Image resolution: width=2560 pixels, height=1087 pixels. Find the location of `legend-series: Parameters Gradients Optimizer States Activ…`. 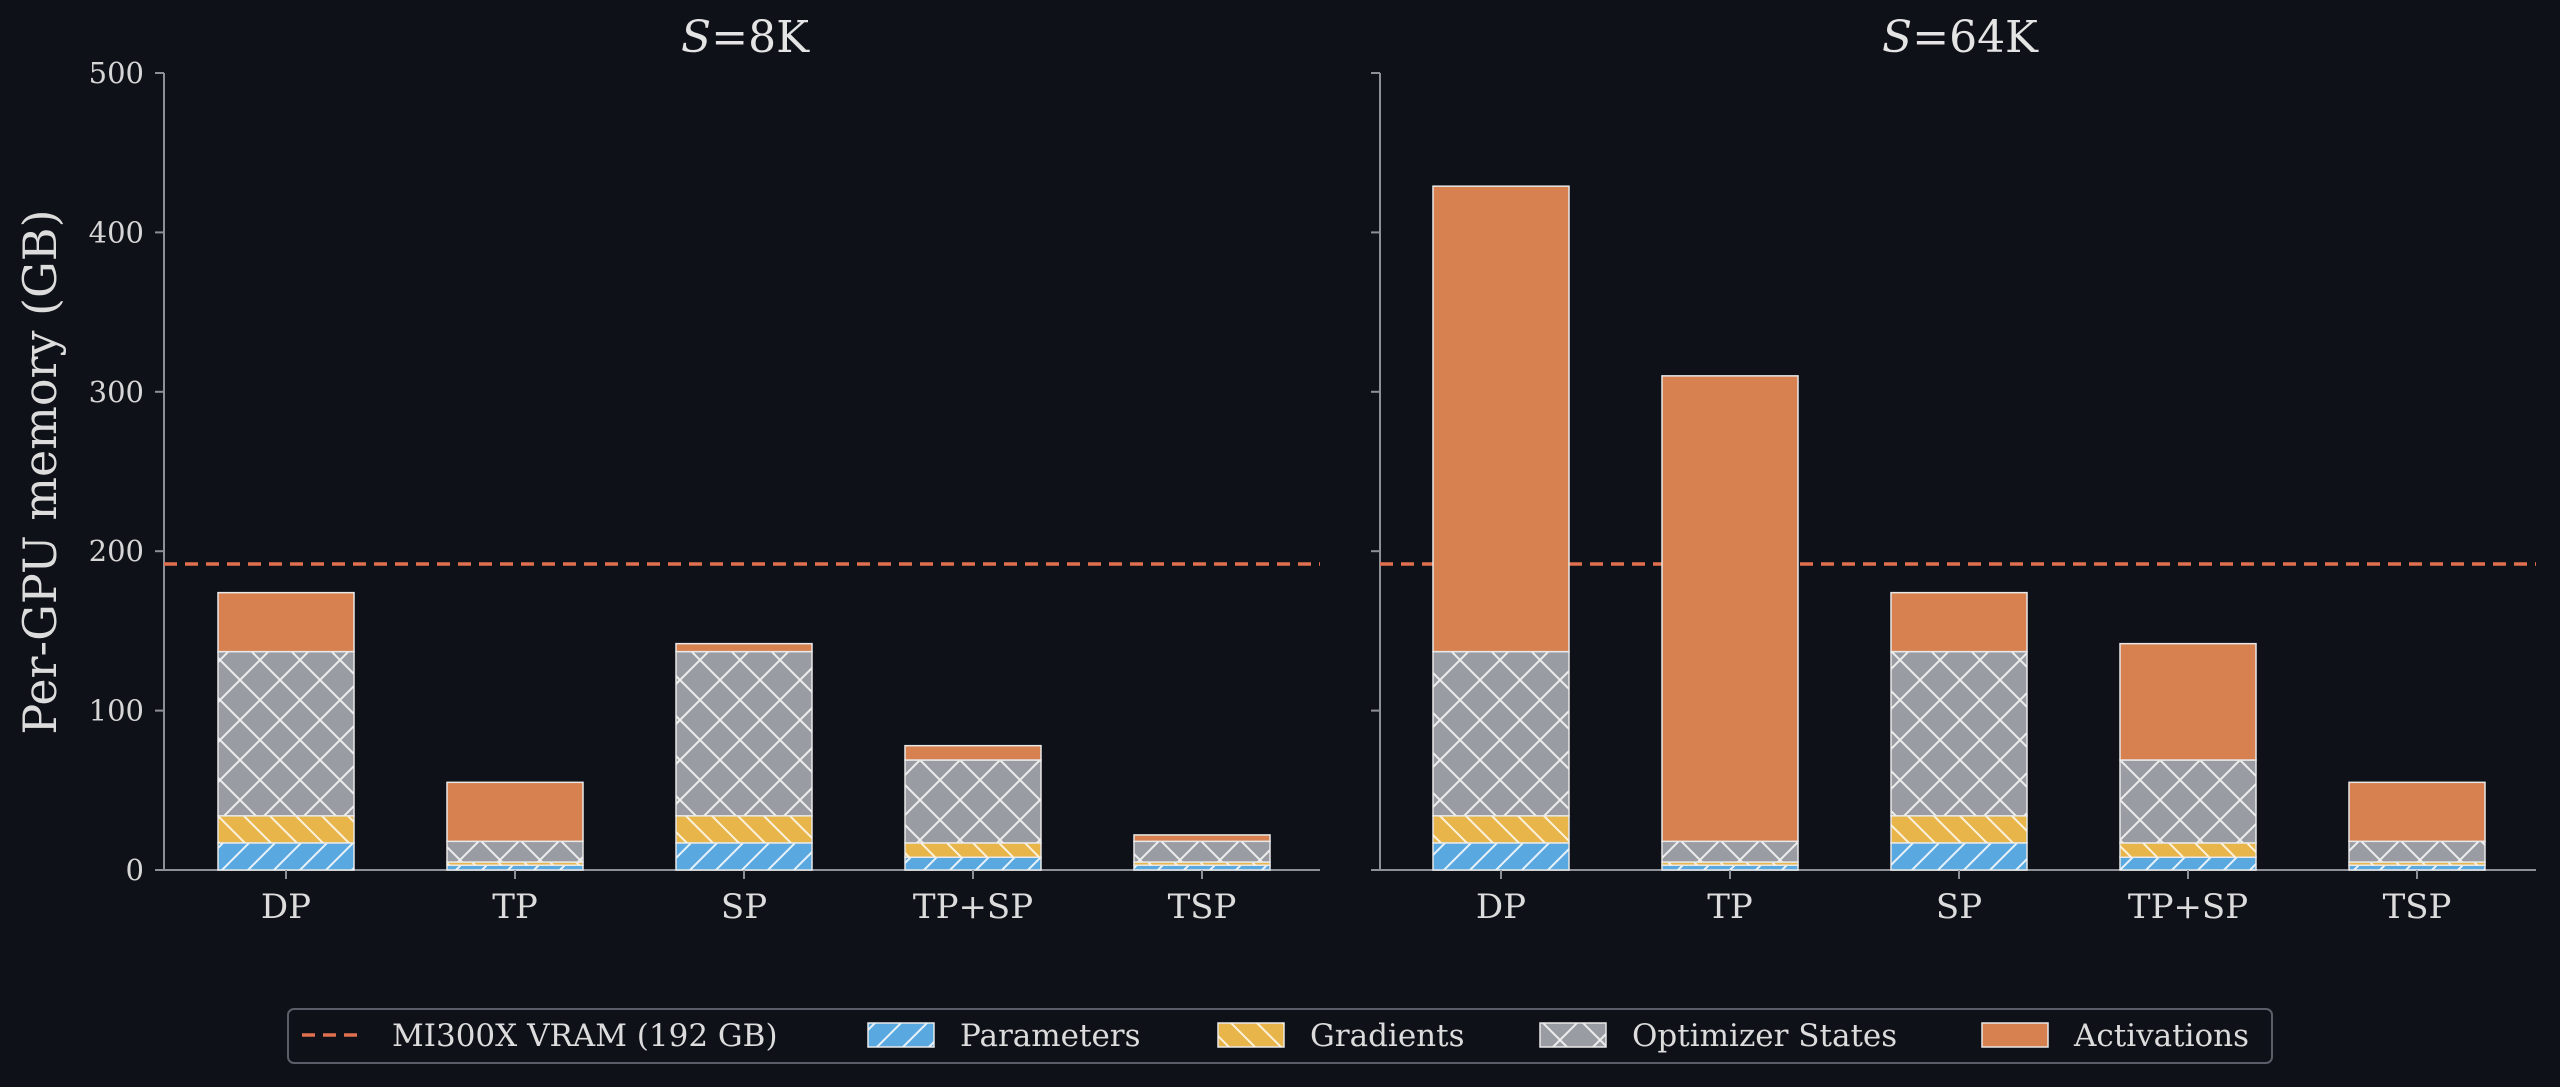

legend-series: Parameters Gradients Optimizer States Activ… is located at coordinates (1558, 1036).